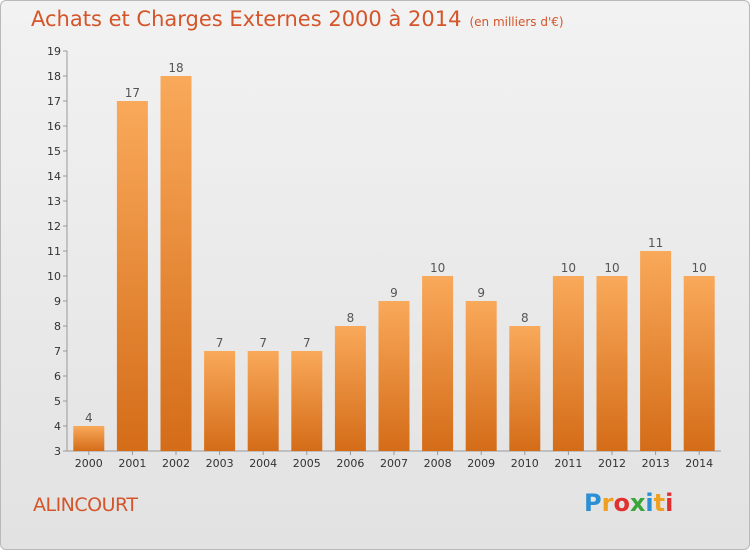 The image size is (750, 550). Describe the element at coordinates (525, 318) in the screenshot. I see `data-label-2010: 8` at that location.